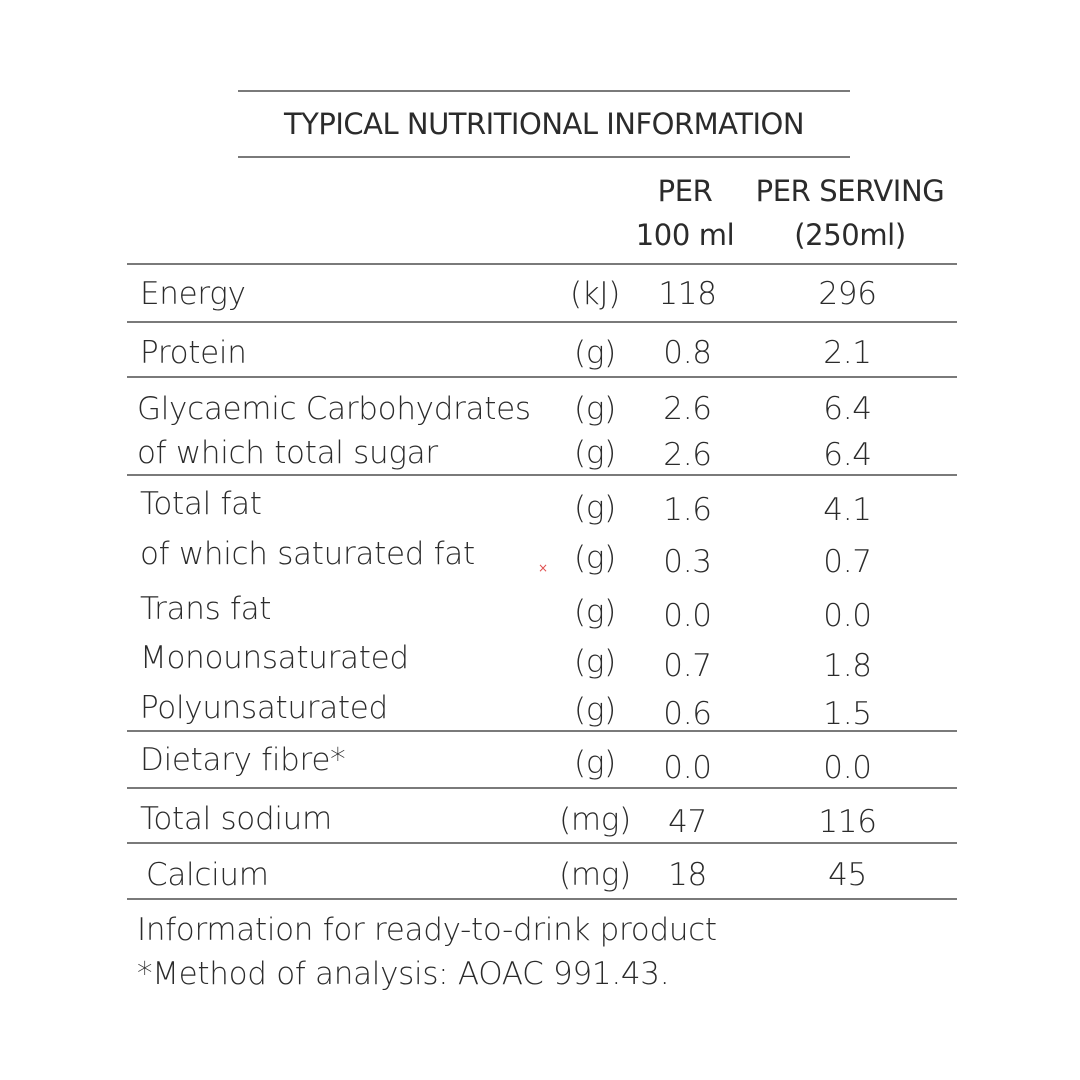  What do you see at coordinates (427, 930) in the screenshot?
I see `footer-note: Information for ready-to-drink product` at bounding box center [427, 930].